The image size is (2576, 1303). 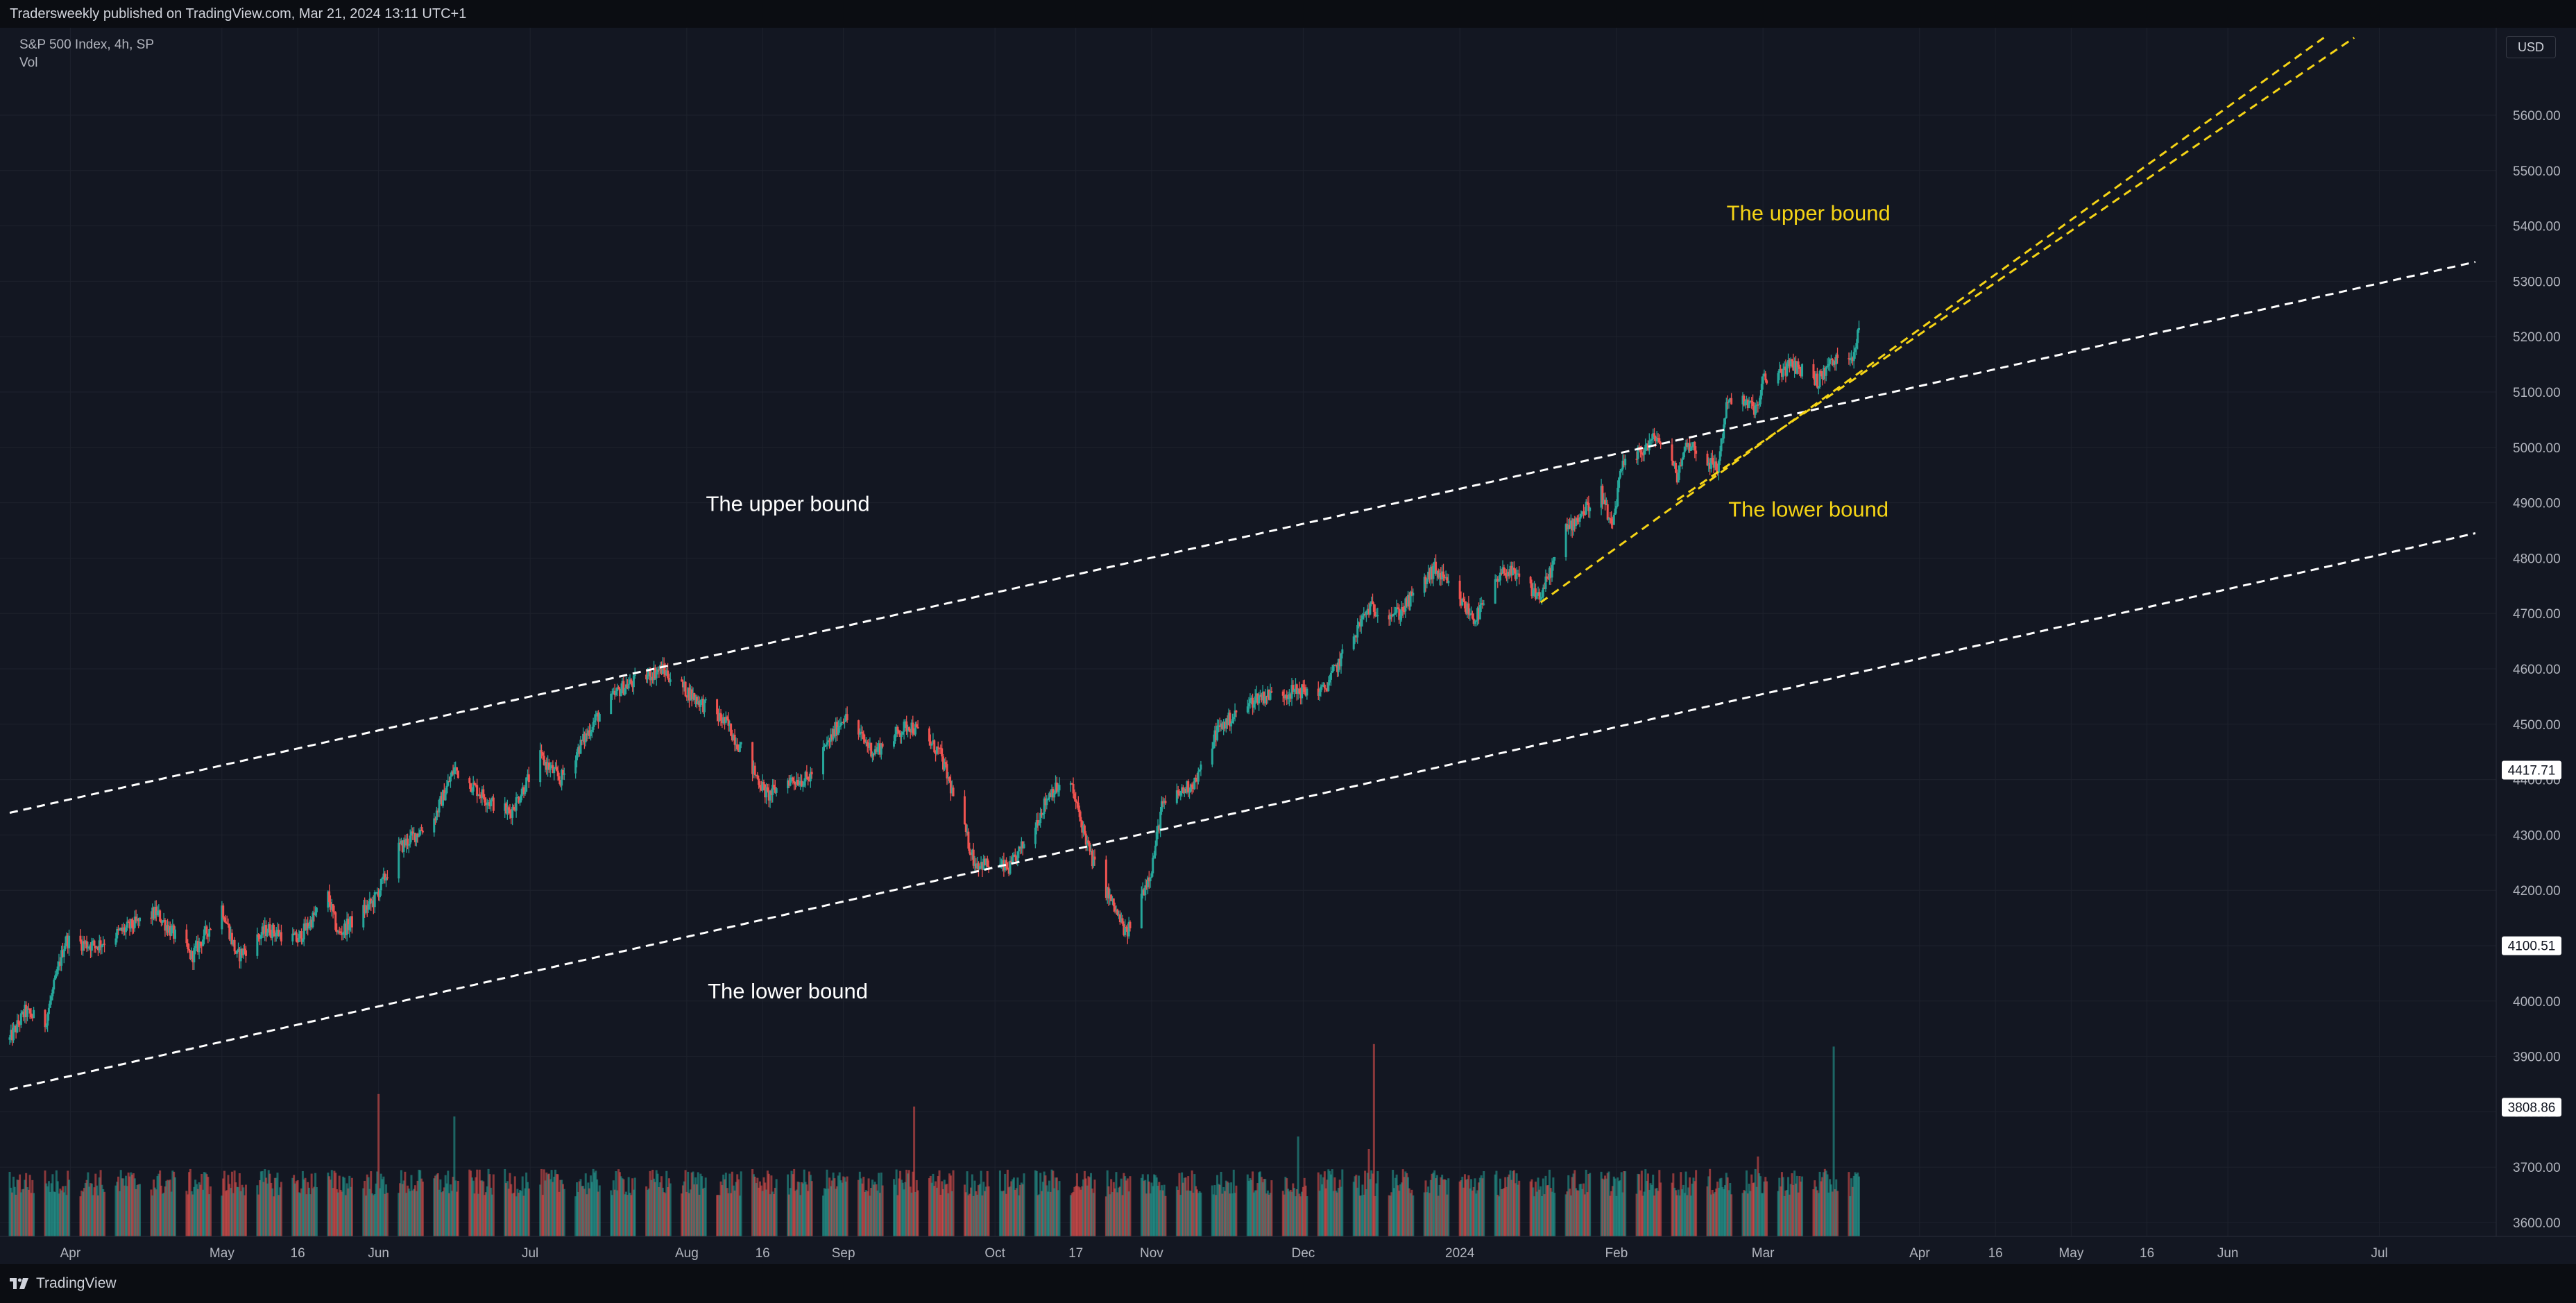 I want to click on currency-button: USD, so click(x=2531, y=47).